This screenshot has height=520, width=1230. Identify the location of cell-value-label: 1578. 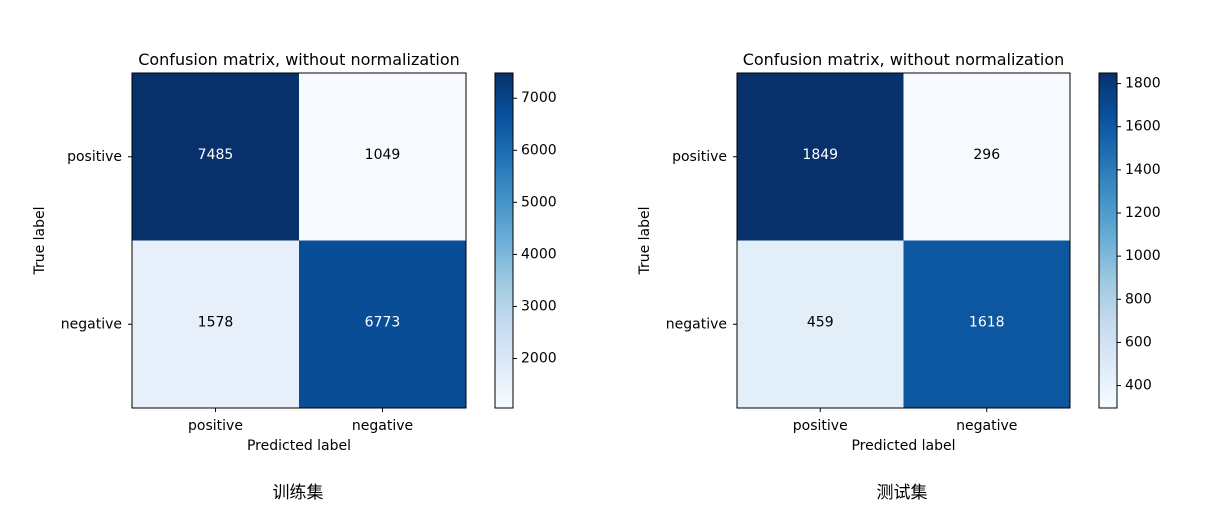
(216, 322).